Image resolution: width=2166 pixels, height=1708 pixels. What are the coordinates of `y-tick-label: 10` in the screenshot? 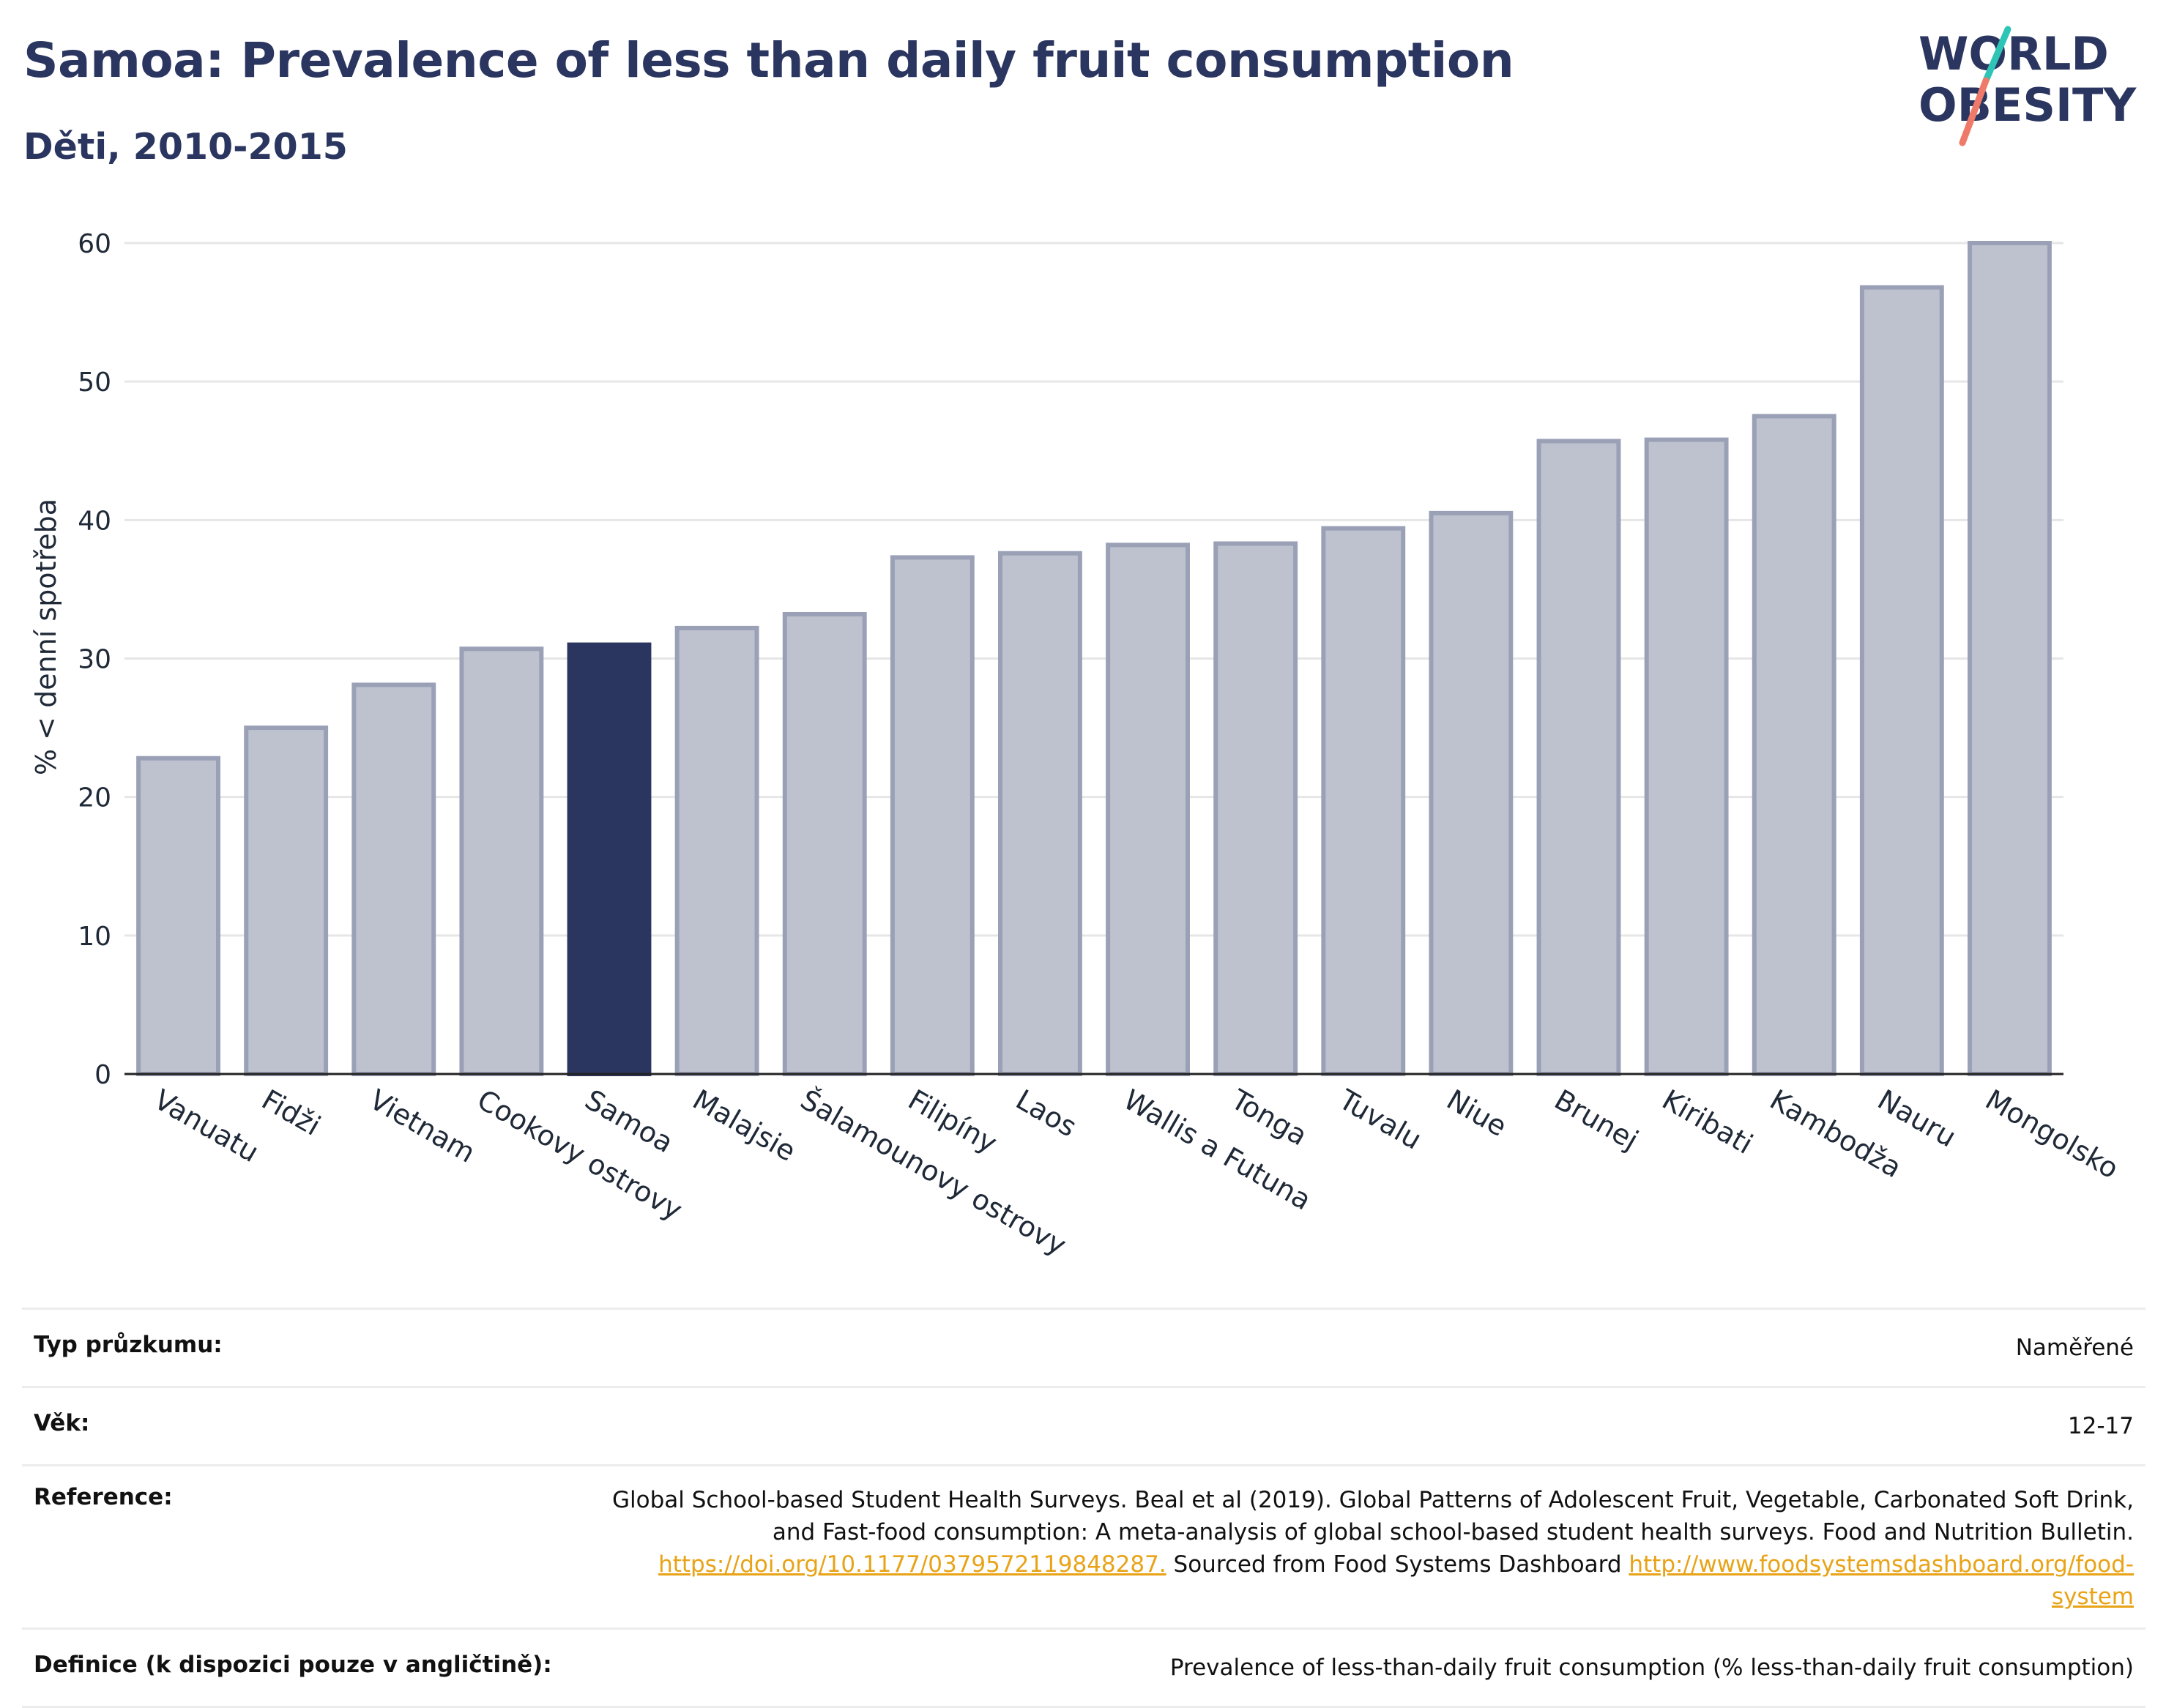 It's located at (94, 937).